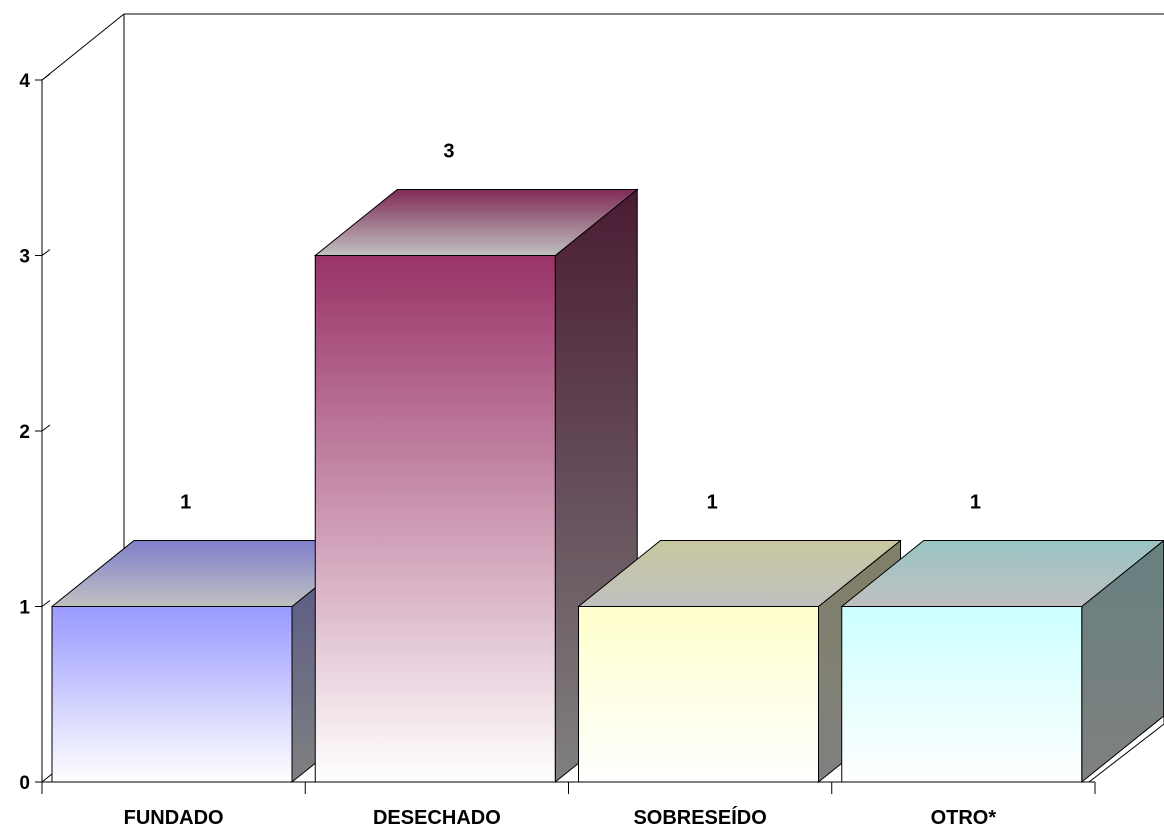 The height and width of the screenshot is (827, 1164). What do you see at coordinates (24, 432) in the screenshot?
I see `y-tick-label: 2` at bounding box center [24, 432].